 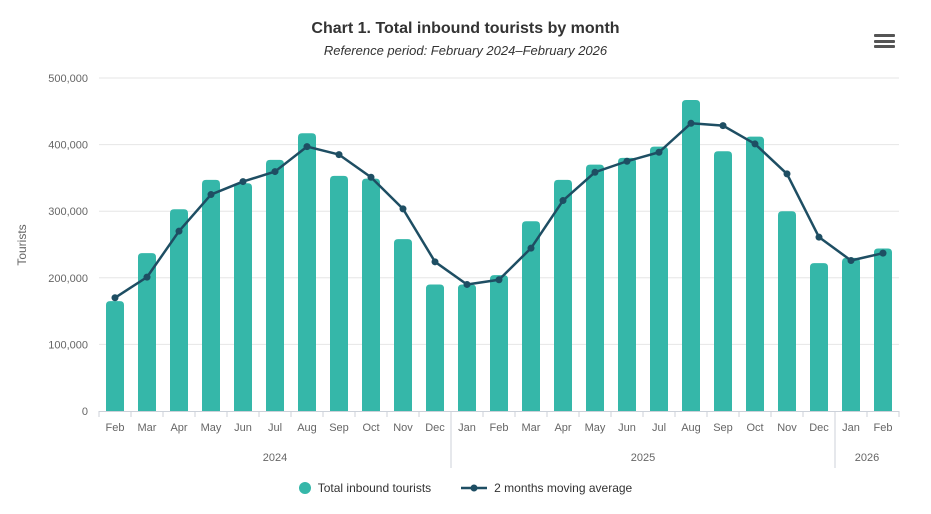 What do you see at coordinates (867, 458) in the screenshot?
I see `x-axis-year-label: 2026` at bounding box center [867, 458].